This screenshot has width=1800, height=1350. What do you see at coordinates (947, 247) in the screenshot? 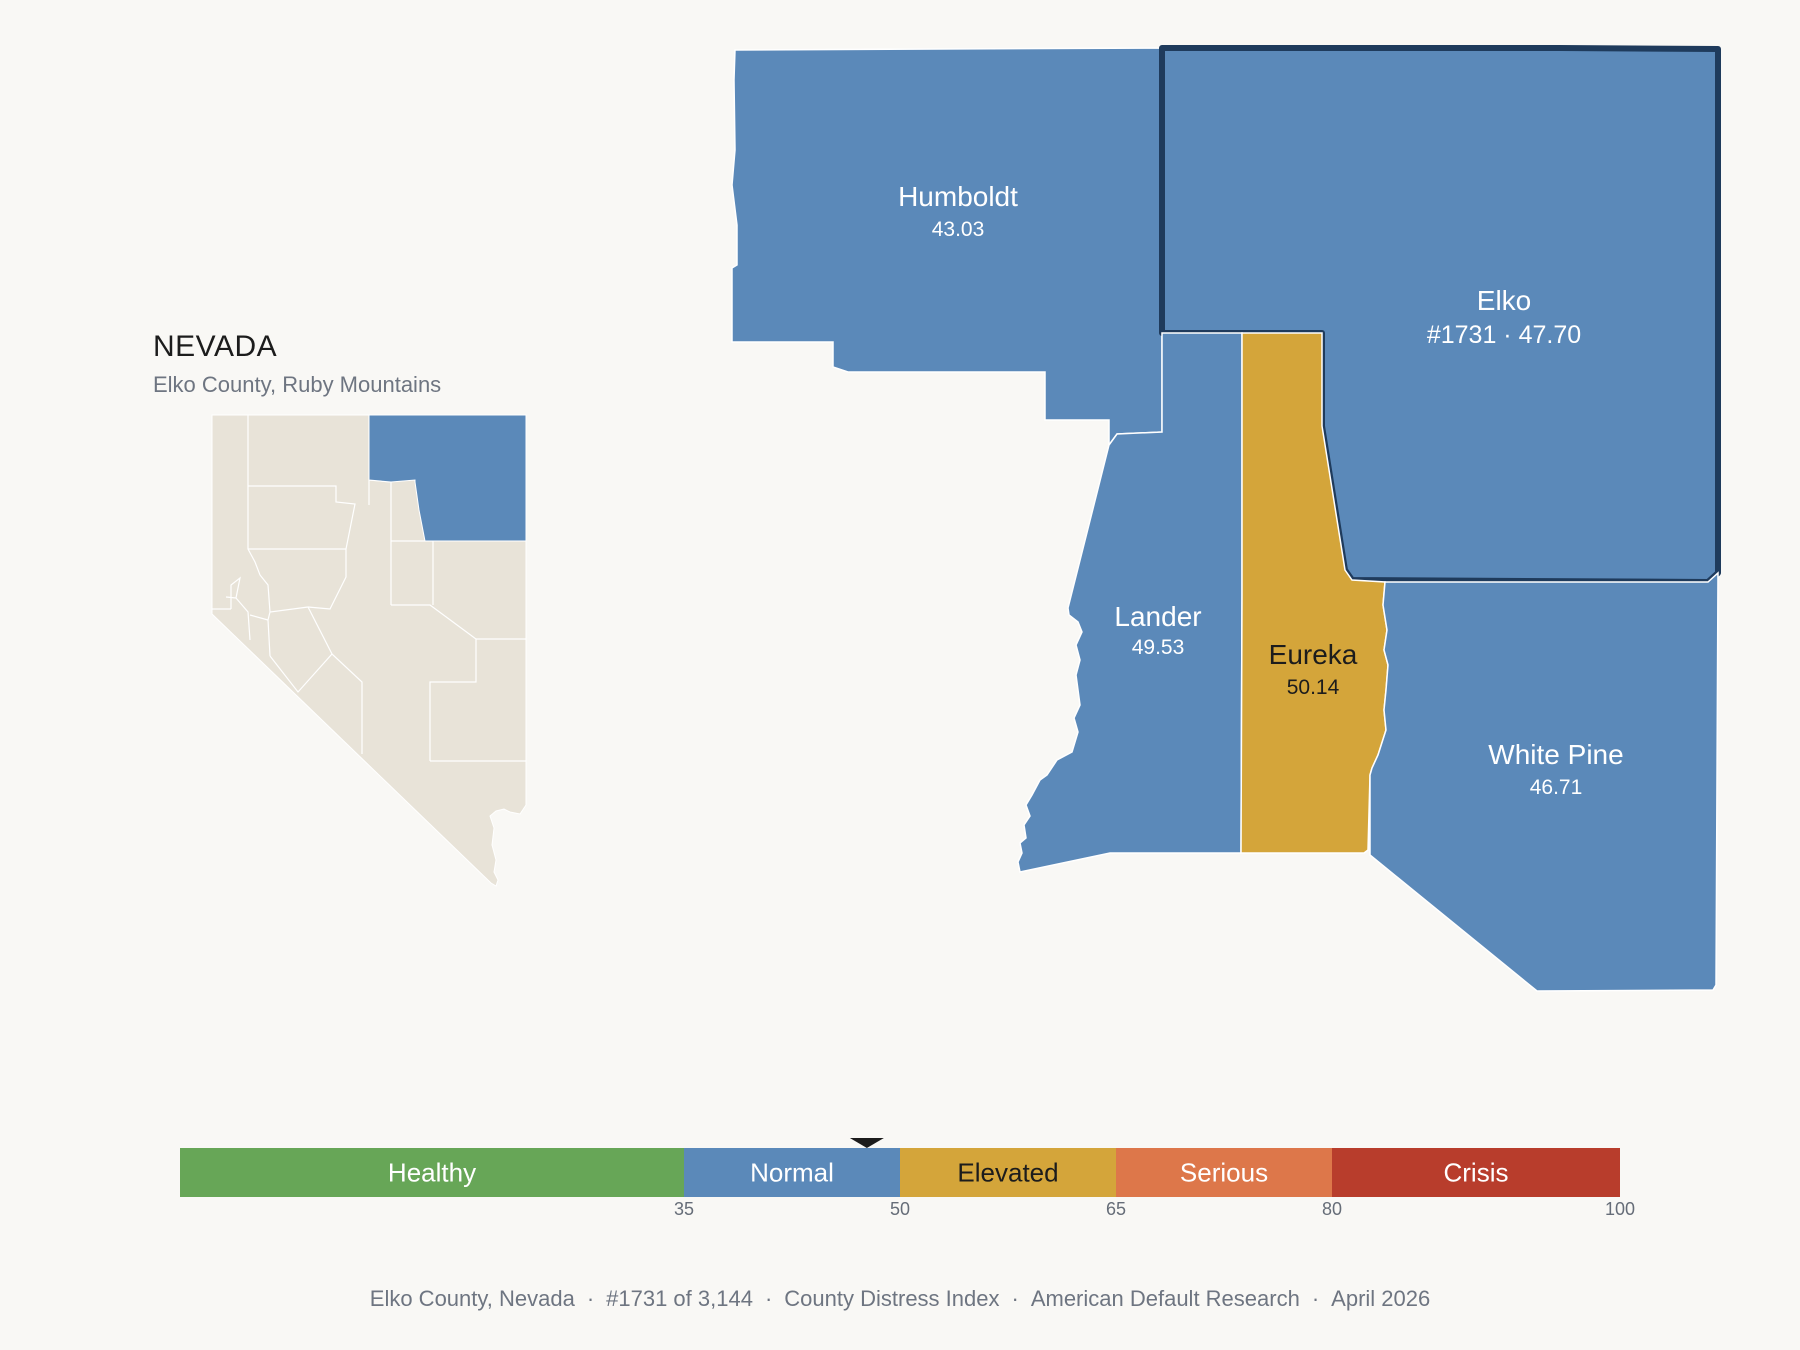
I see `county-humboldt` at bounding box center [947, 247].